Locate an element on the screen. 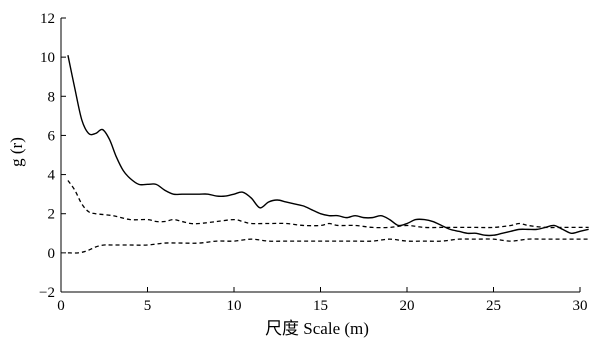 The width and height of the screenshot is (594, 344). x-tick-label: 10 is located at coordinates (234, 306).